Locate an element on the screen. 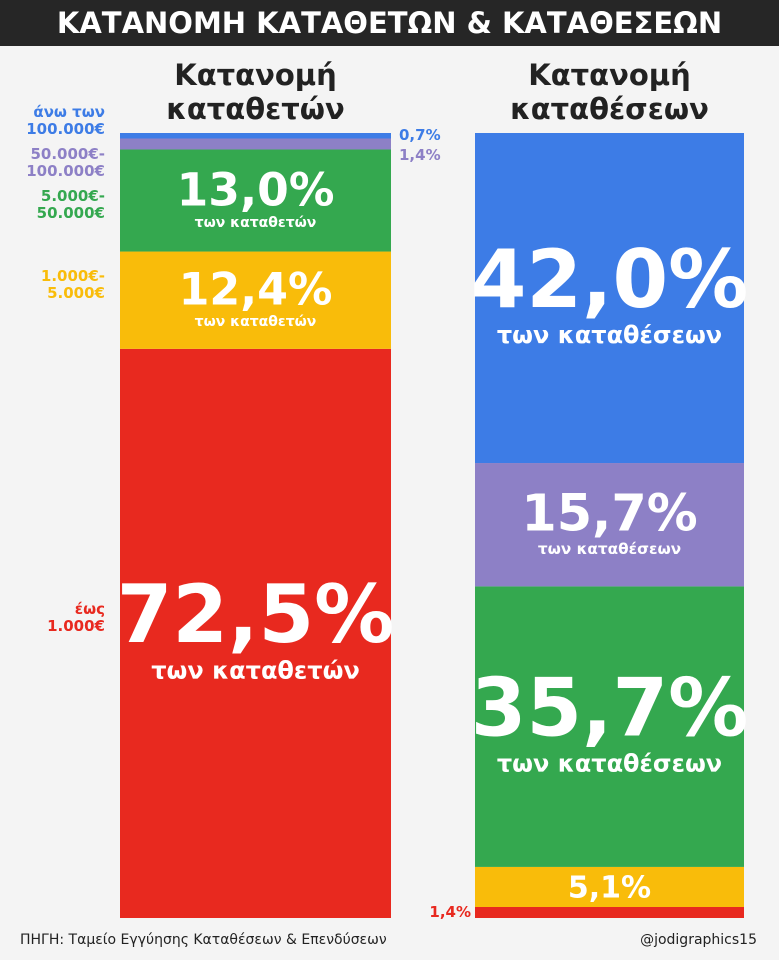 The height and width of the screenshot is (960, 779). value-label: 13,0% is located at coordinates (256, 189).